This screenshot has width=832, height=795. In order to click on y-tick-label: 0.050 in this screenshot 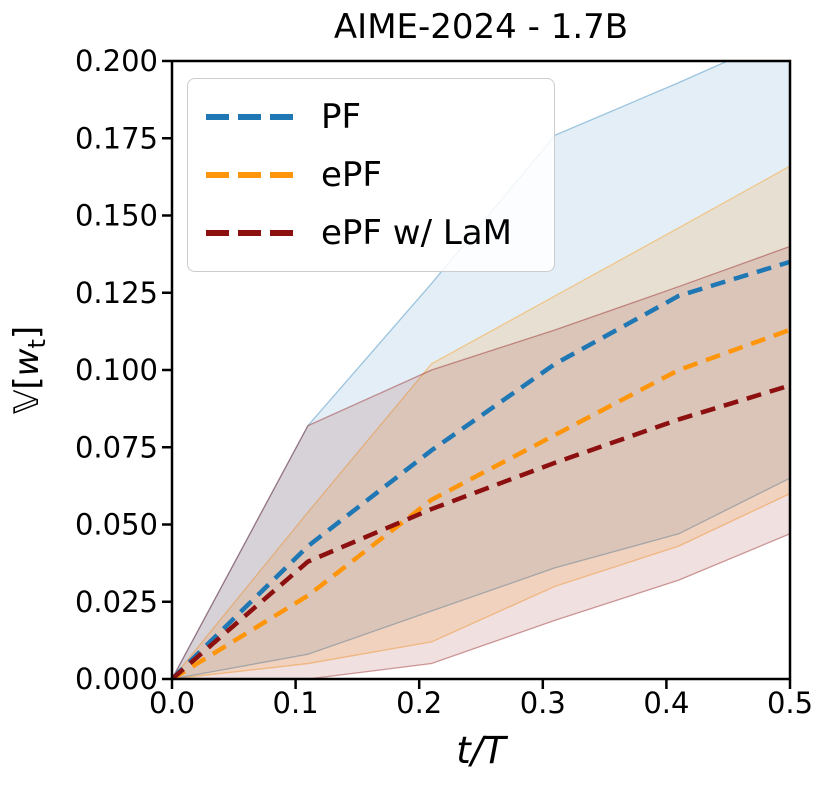, I will do `click(116, 525)`.